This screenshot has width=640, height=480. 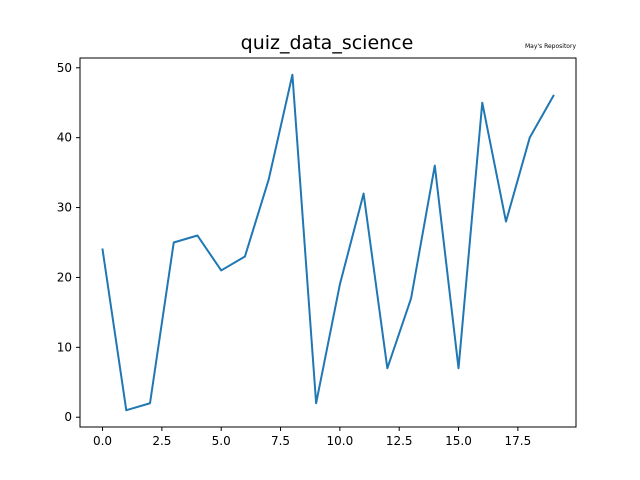 What do you see at coordinates (68, 417) in the screenshot?
I see `y-tick-label-0: 0` at bounding box center [68, 417].